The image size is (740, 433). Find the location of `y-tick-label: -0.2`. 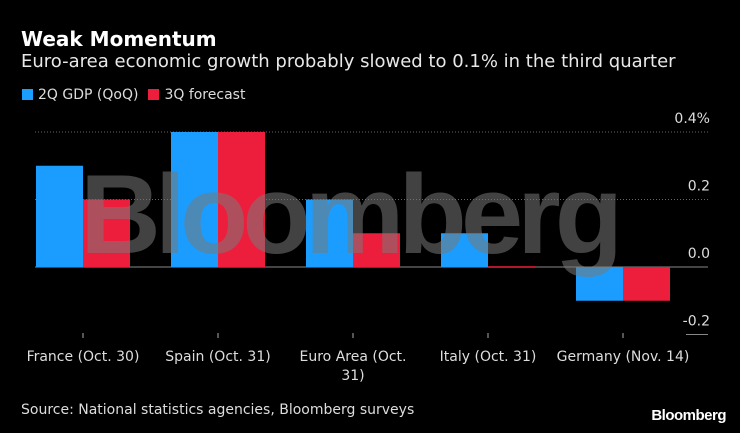

y-tick-label: -0.2 is located at coordinates (696, 322).